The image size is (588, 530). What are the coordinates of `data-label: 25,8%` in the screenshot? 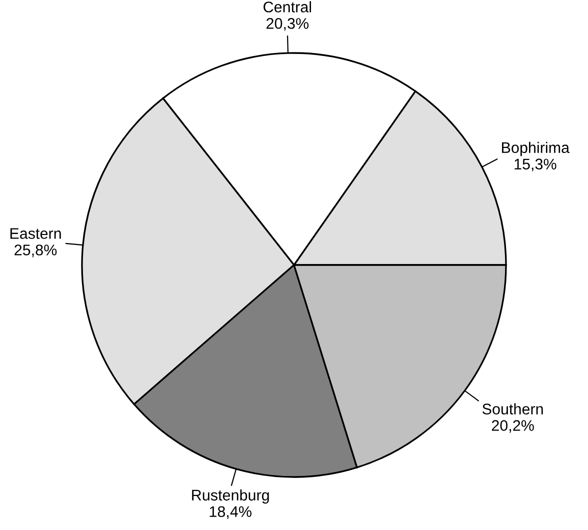 It's located at (35, 251).